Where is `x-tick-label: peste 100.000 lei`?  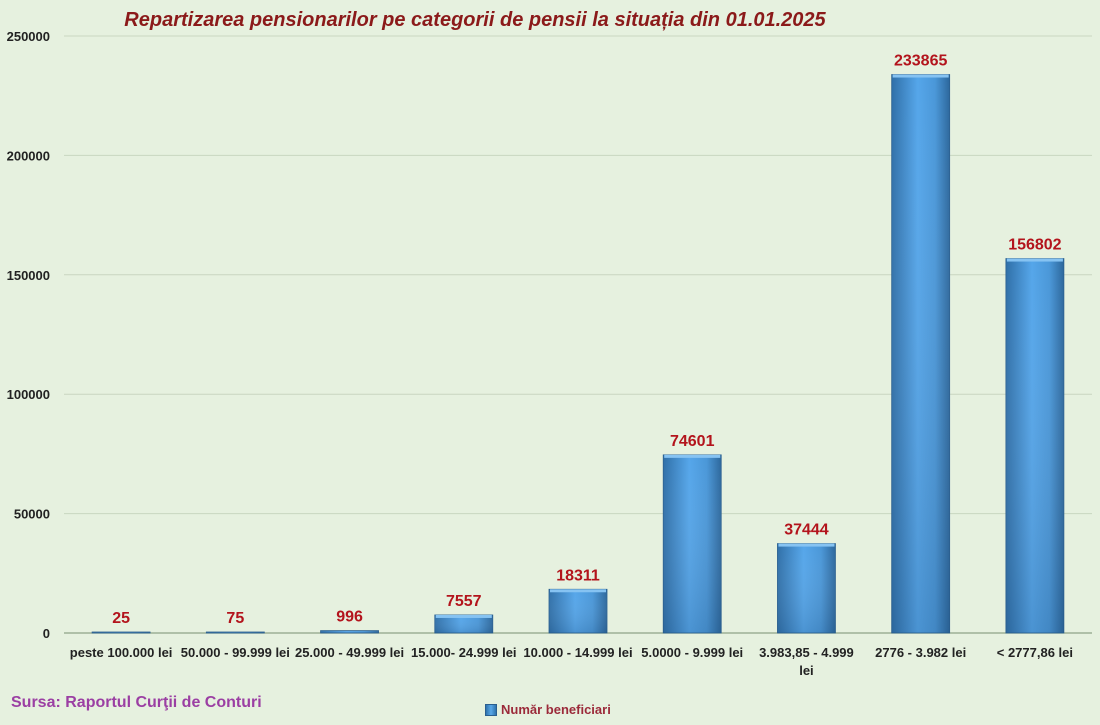 x-tick-label: peste 100.000 lei is located at coordinates (121, 652).